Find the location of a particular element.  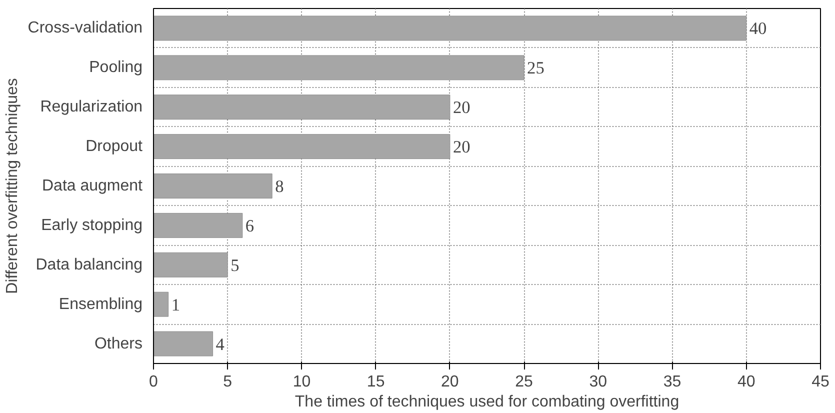

y-tick-label: Data augment is located at coordinates (93, 186).